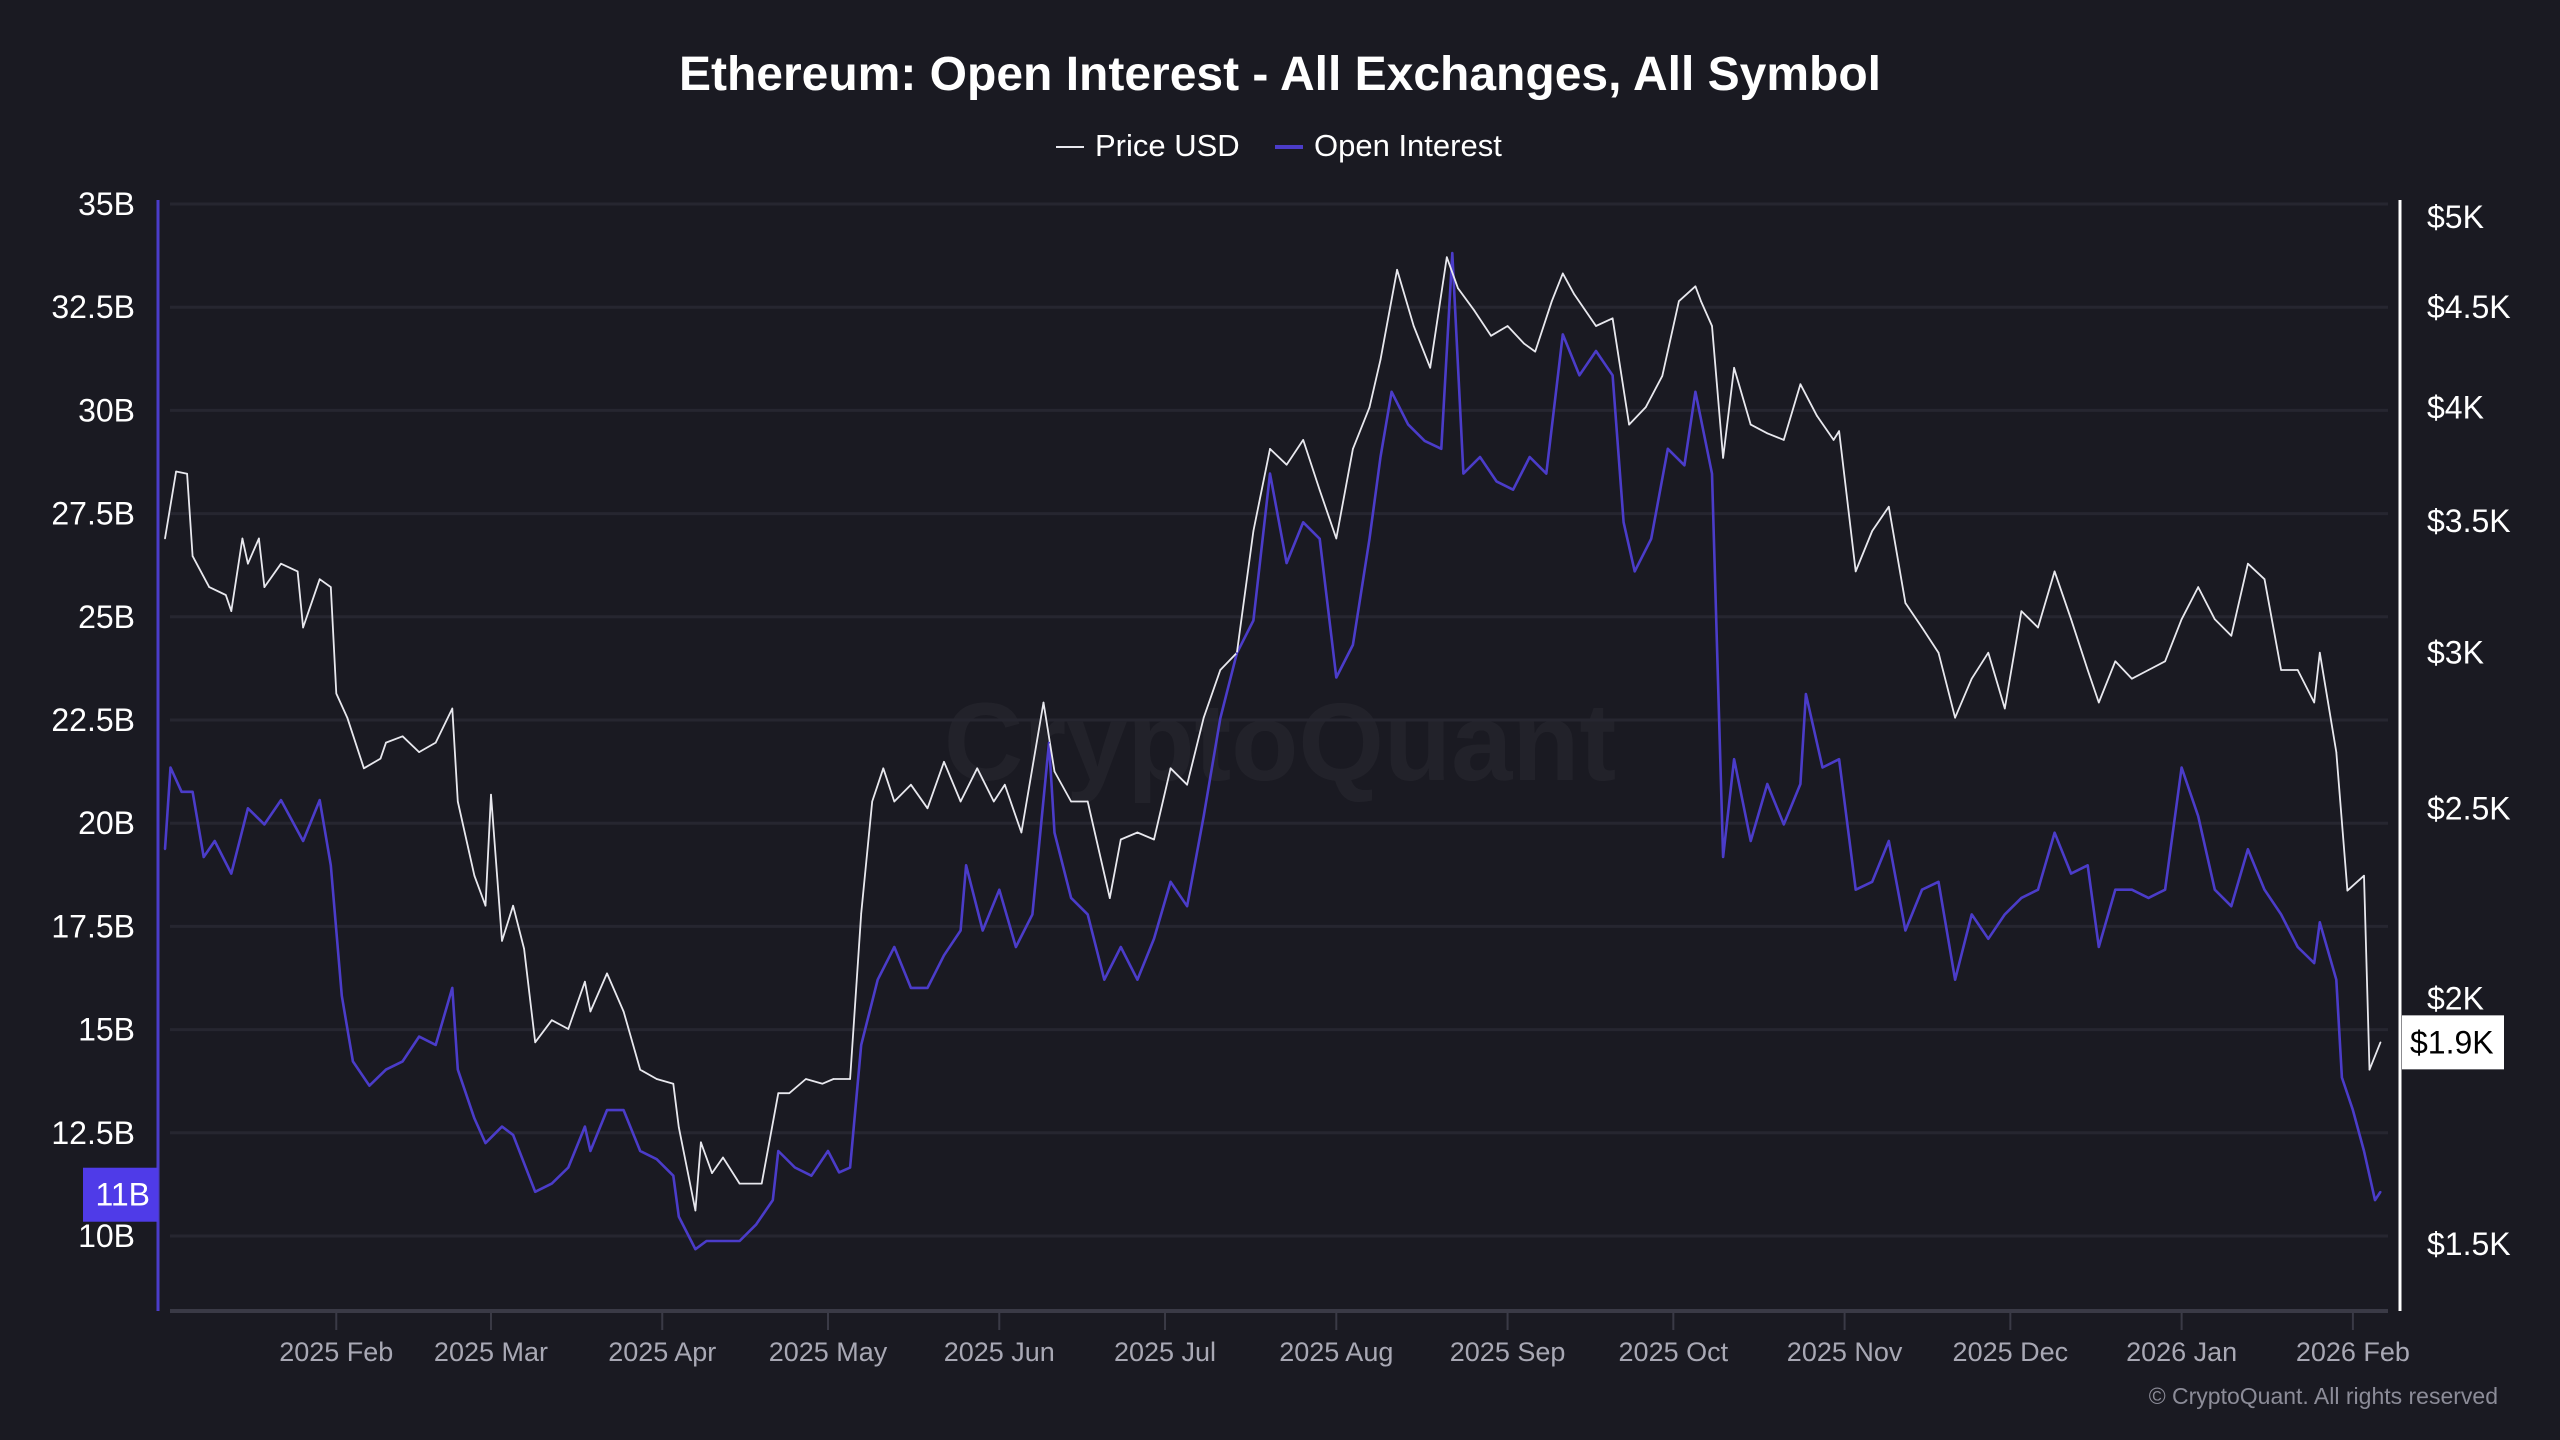 This screenshot has width=2560, height=1440. I want to click on current-price-marker: $1.9K, so click(2453, 1042).